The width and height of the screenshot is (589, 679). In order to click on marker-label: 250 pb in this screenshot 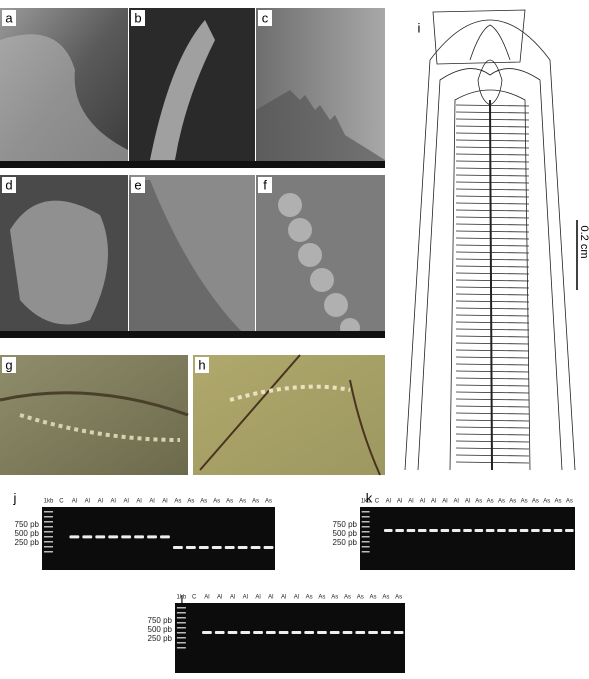, I will do `click(160, 638)`.